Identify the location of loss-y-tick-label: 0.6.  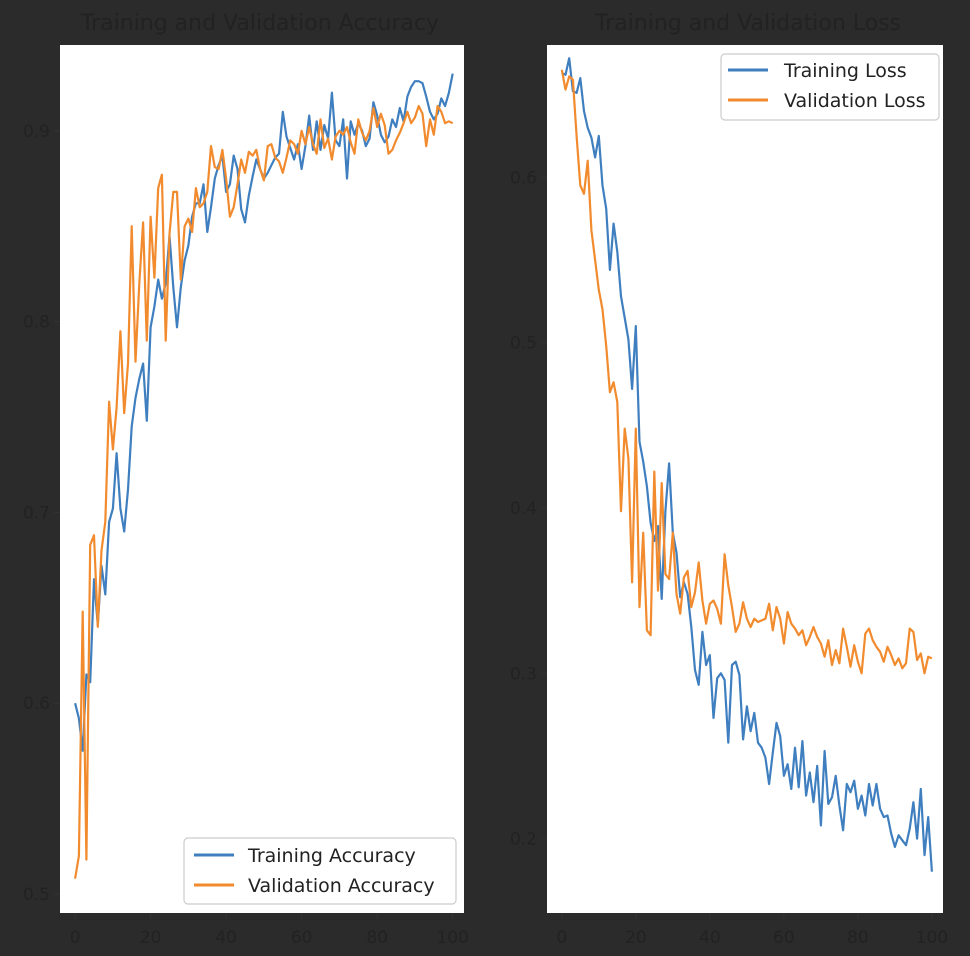
(523, 178).